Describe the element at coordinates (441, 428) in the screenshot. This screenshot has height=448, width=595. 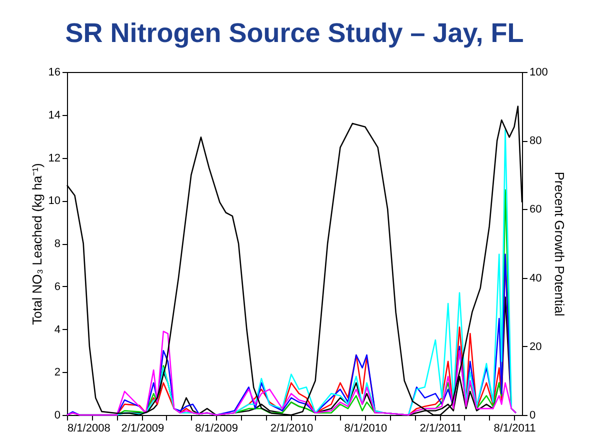
I see `x-tick-label: 2/1/2011` at that location.